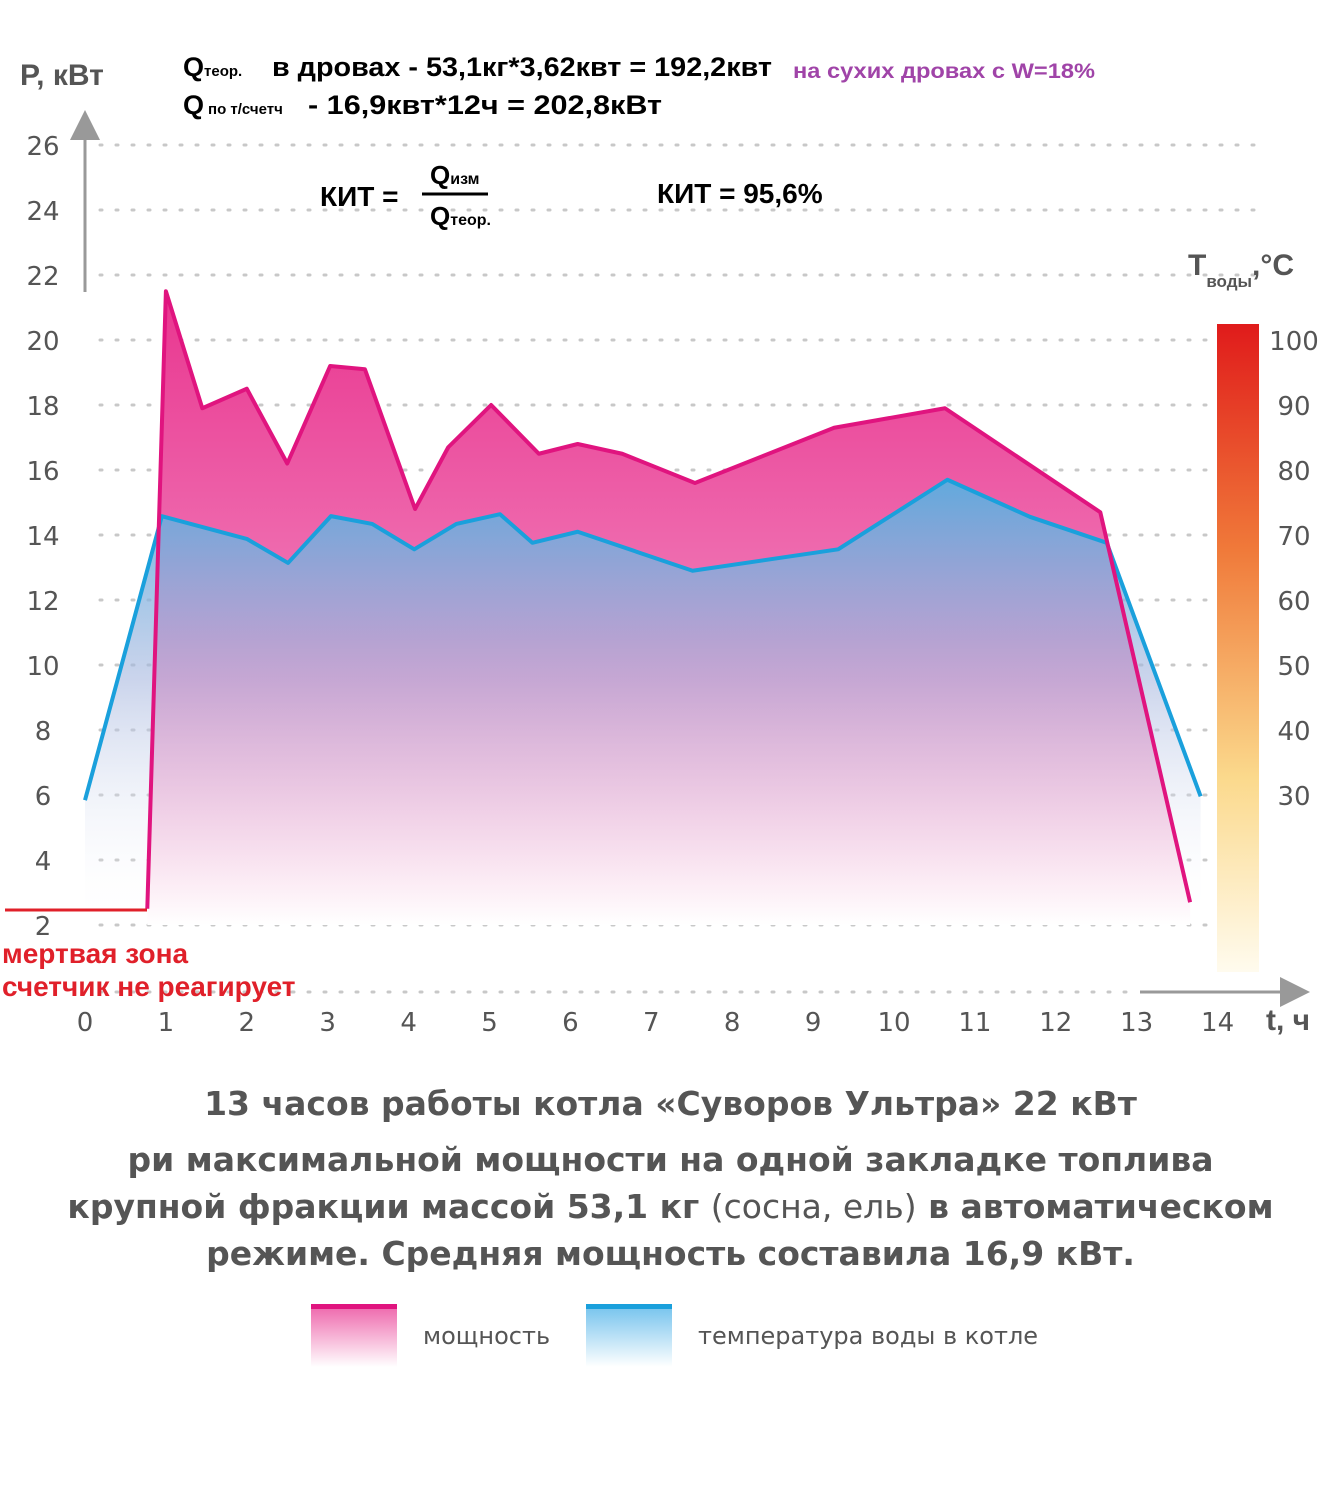 The height and width of the screenshot is (1500, 1341). What do you see at coordinates (42, 537) in the screenshot?
I see `y-tick-label: 14` at bounding box center [42, 537].